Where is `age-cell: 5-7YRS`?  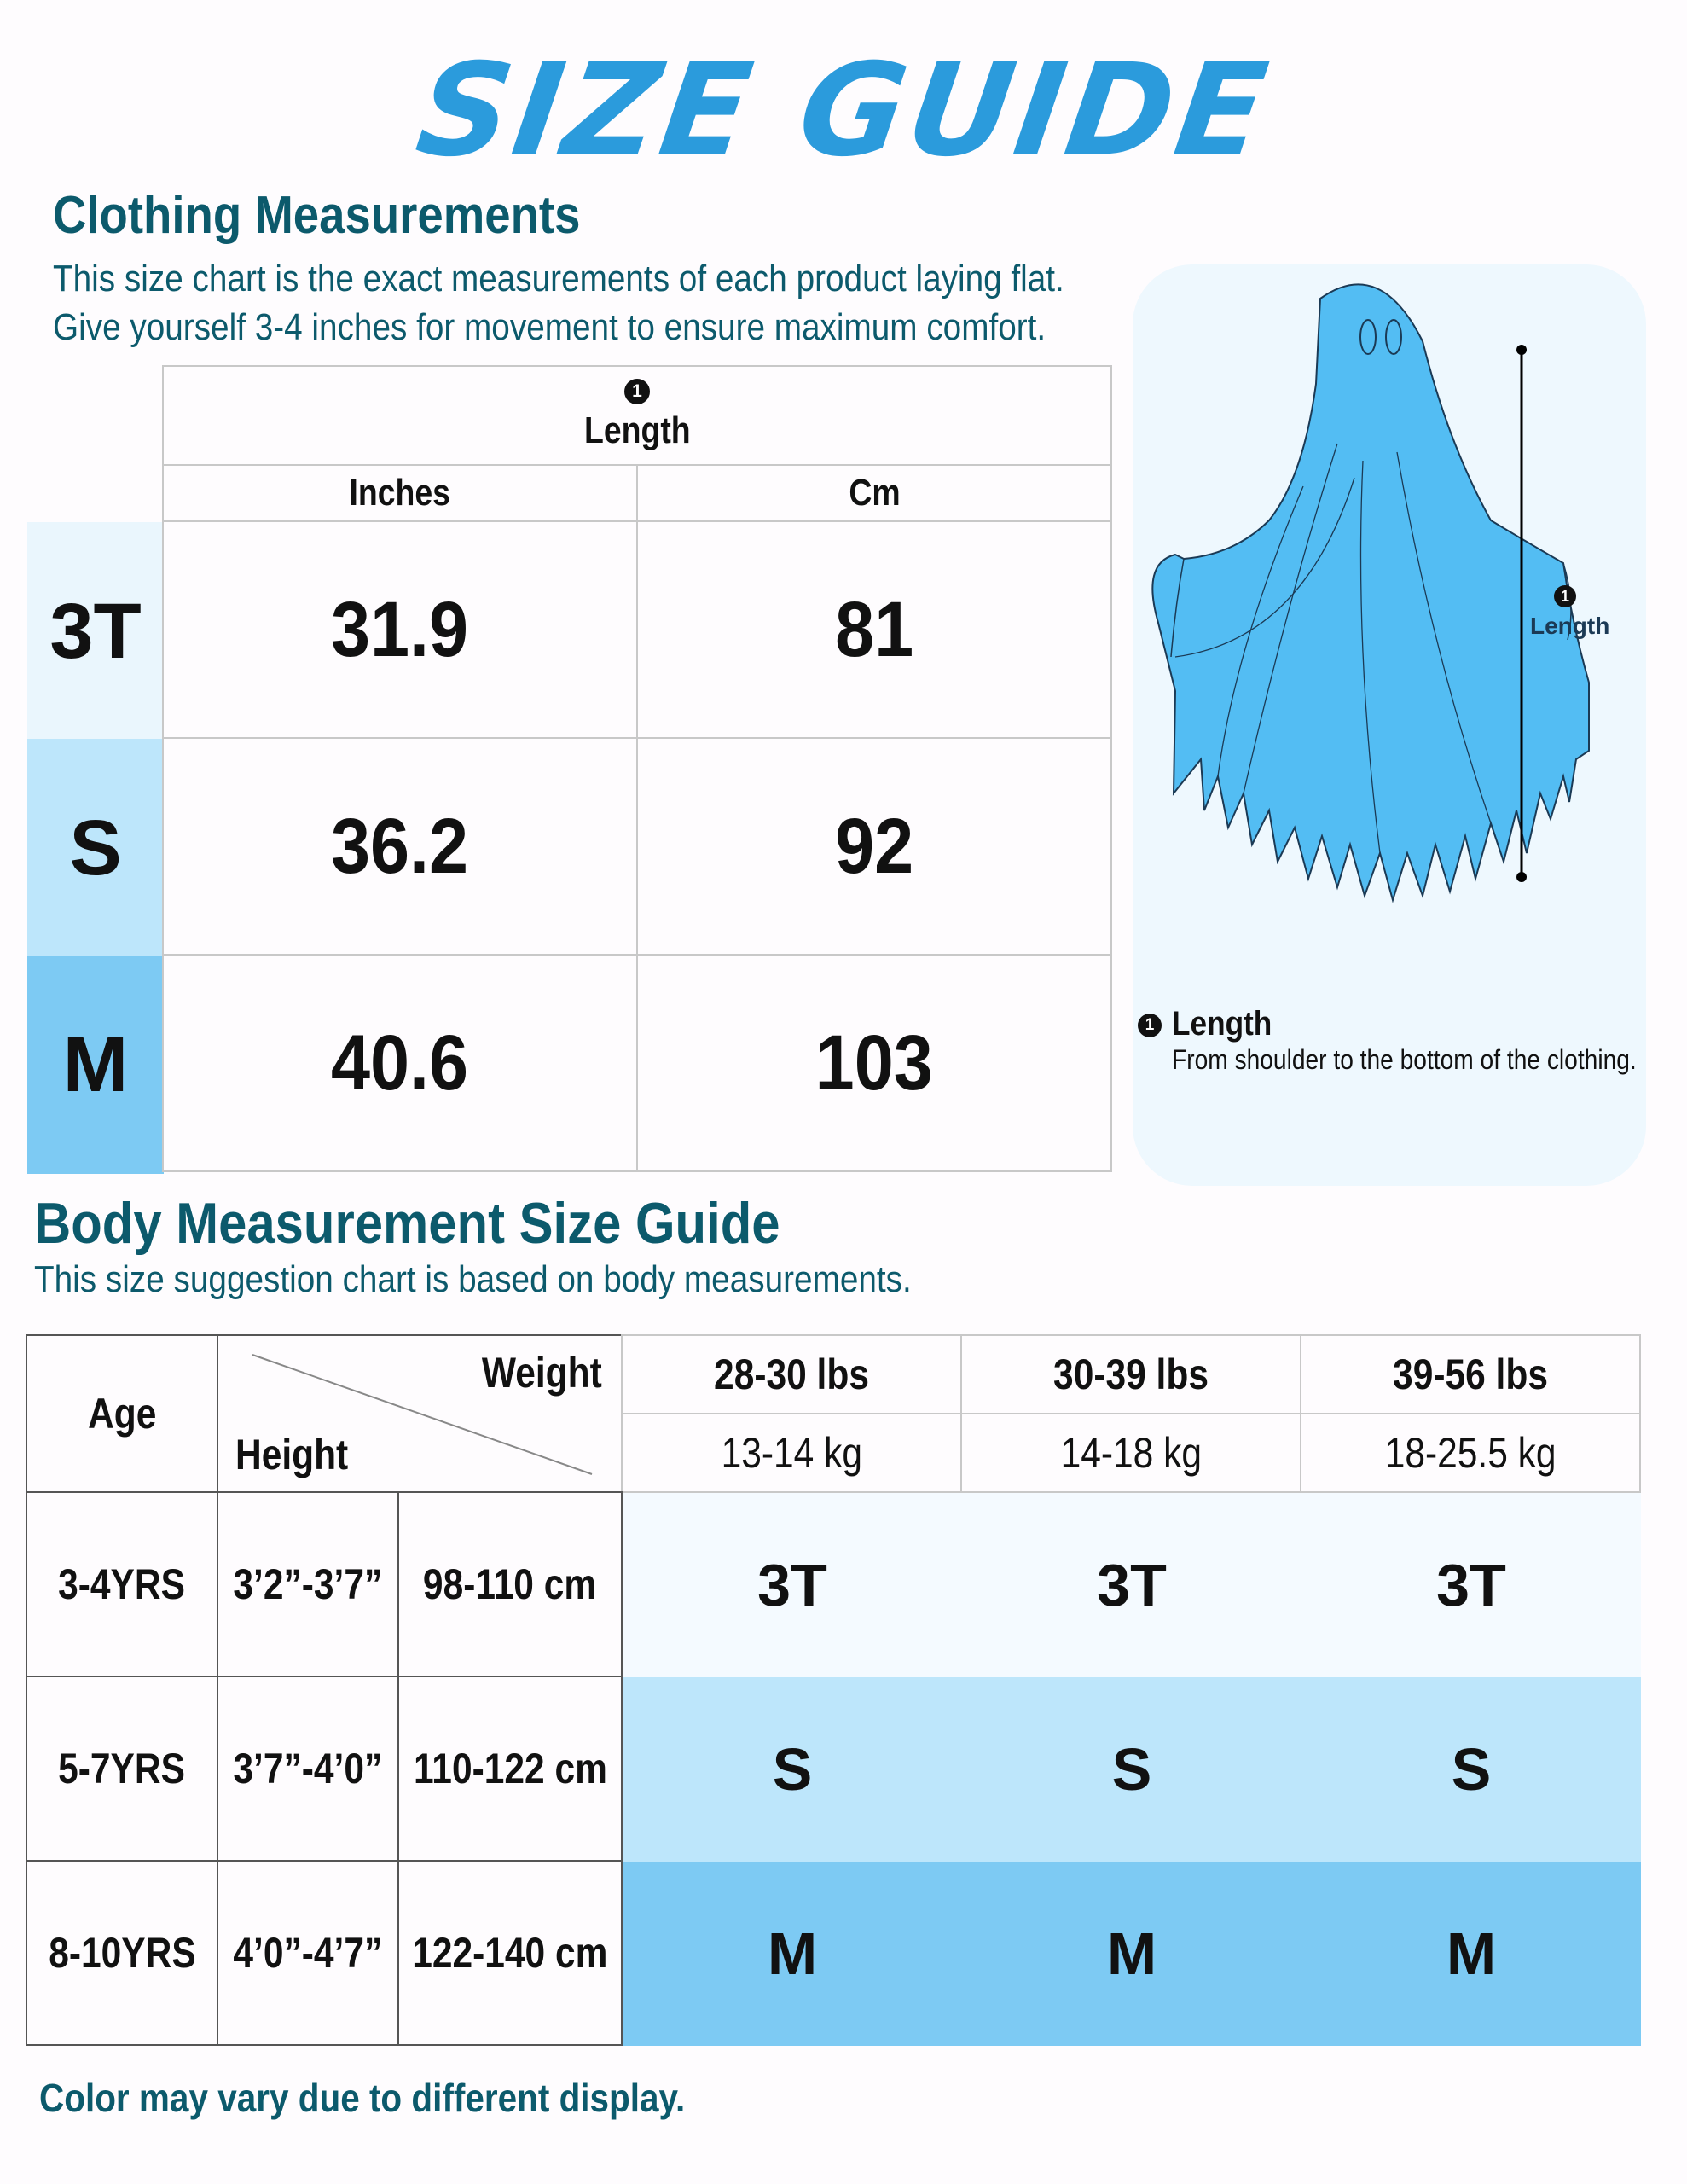 age-cell: 5-7YRS is located at coordinates (122, 1769).